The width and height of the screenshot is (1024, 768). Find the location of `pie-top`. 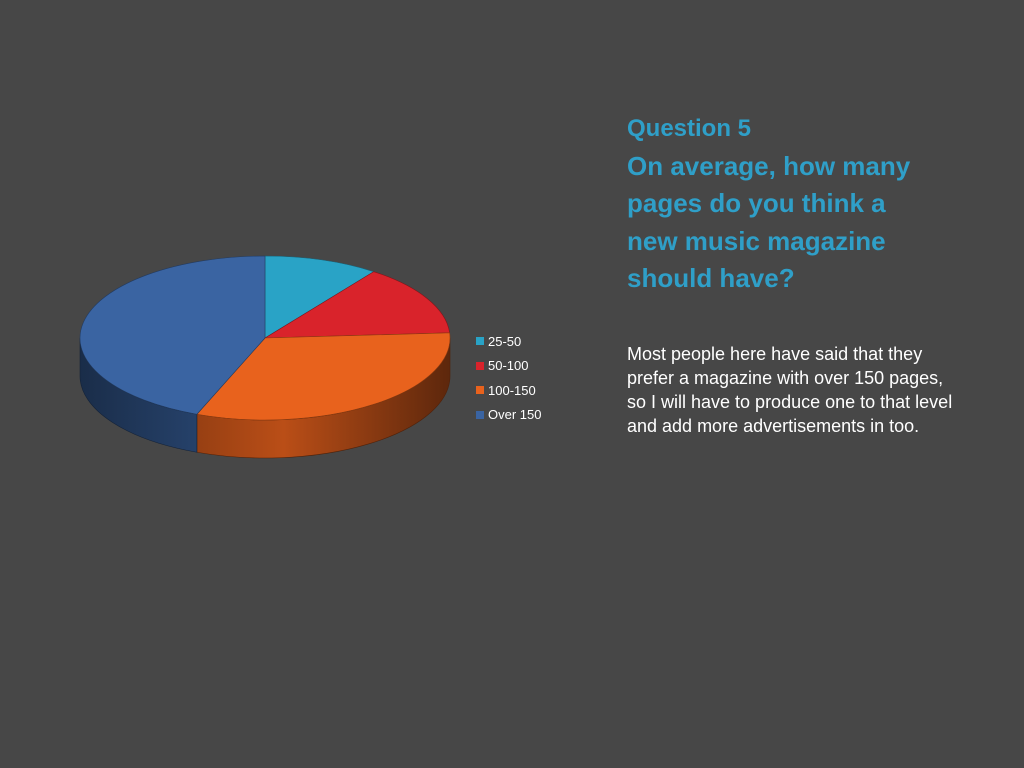

pie-top is located at coordinates (265, 338).